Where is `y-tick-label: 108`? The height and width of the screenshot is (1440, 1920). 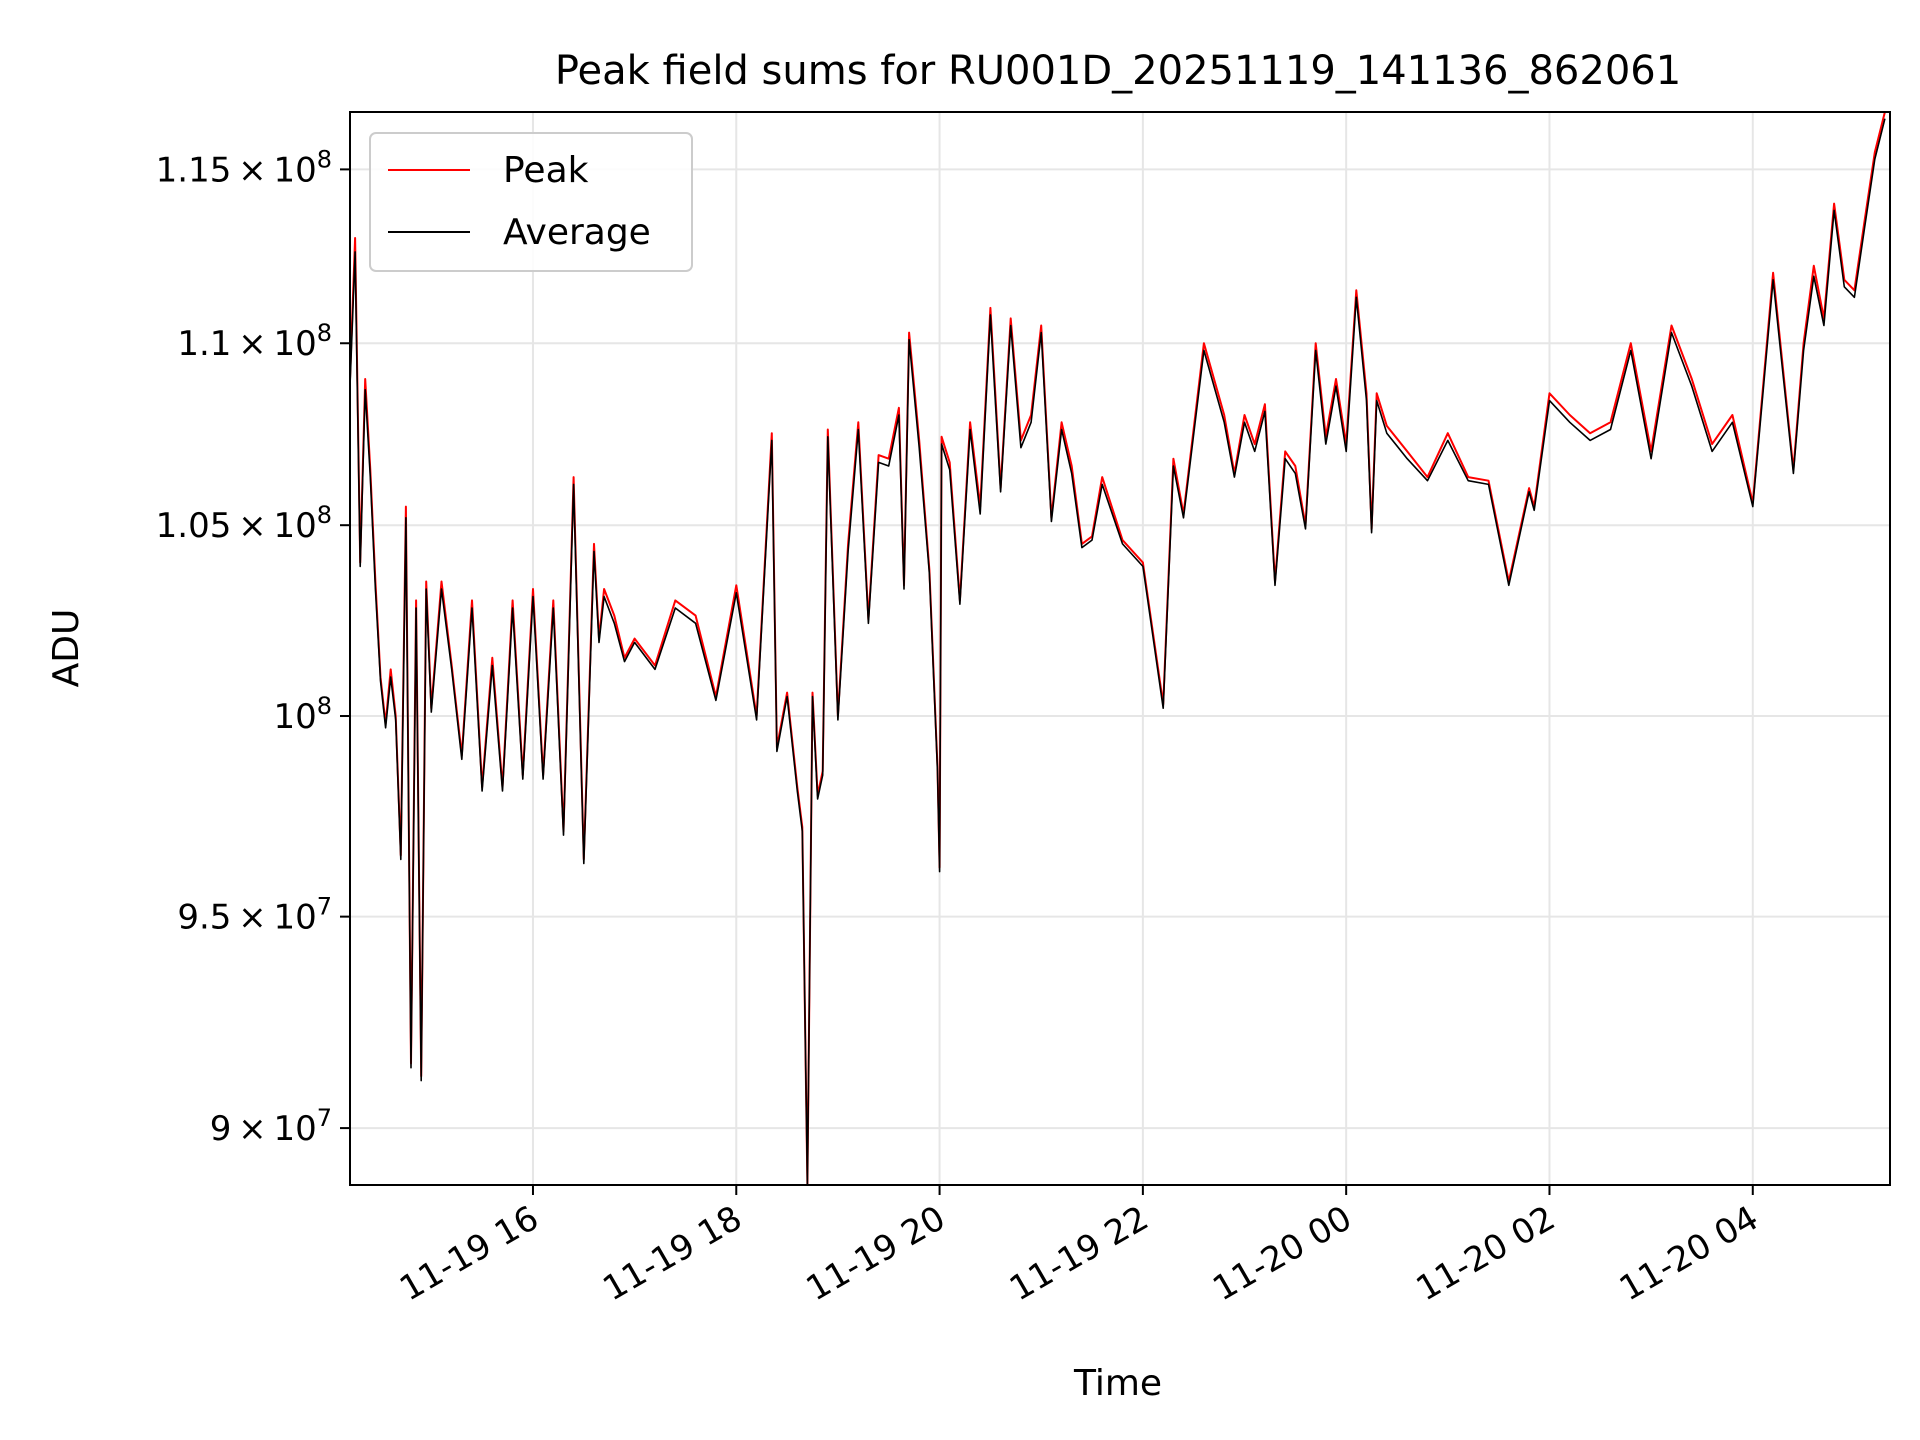 y-tick-label: 108 is located at coordinates (302, 714).